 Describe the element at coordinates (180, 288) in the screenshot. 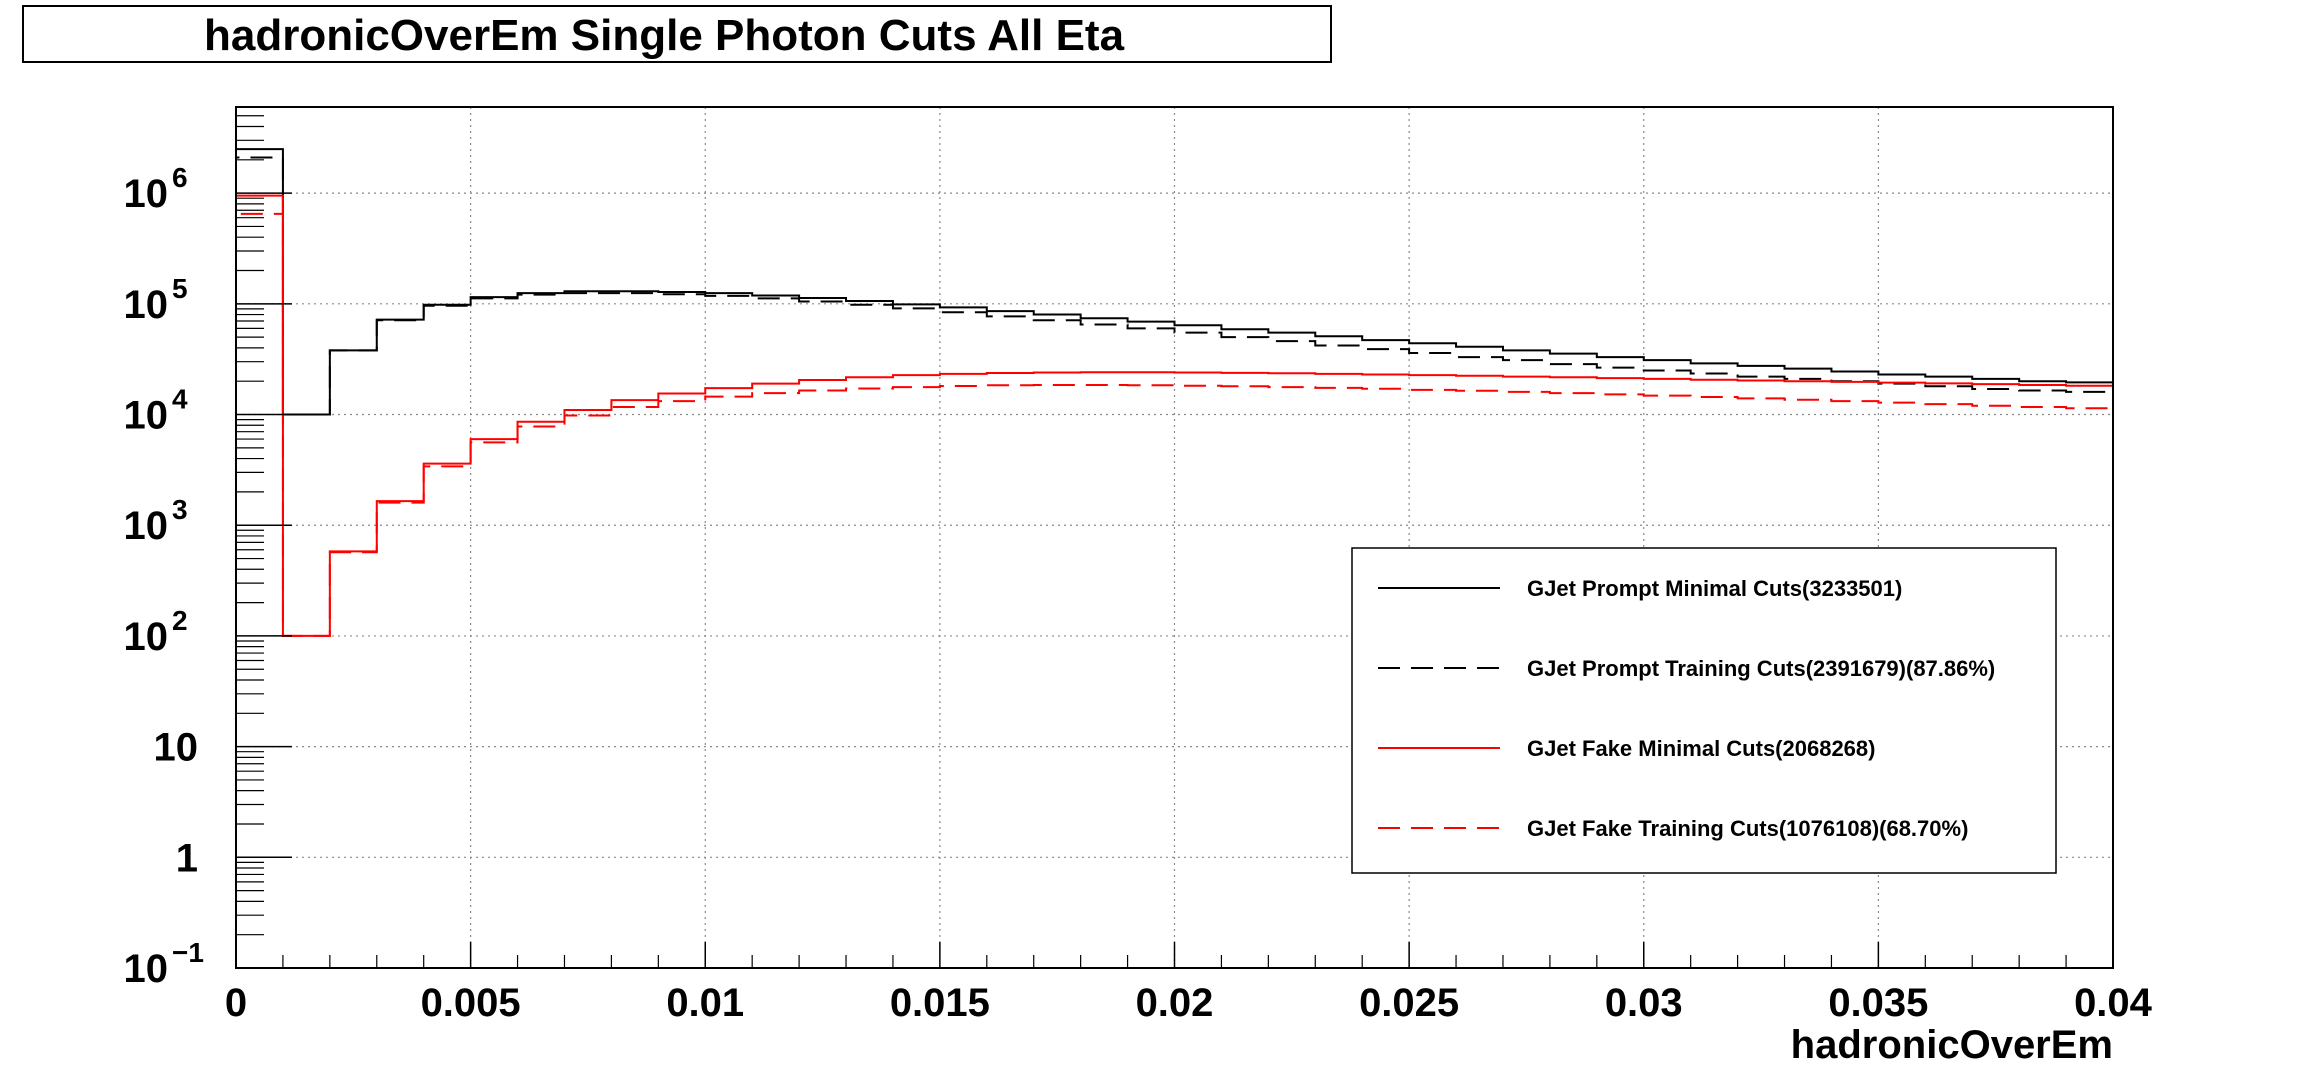

I see `y-tick-exponent: 5` at that location.